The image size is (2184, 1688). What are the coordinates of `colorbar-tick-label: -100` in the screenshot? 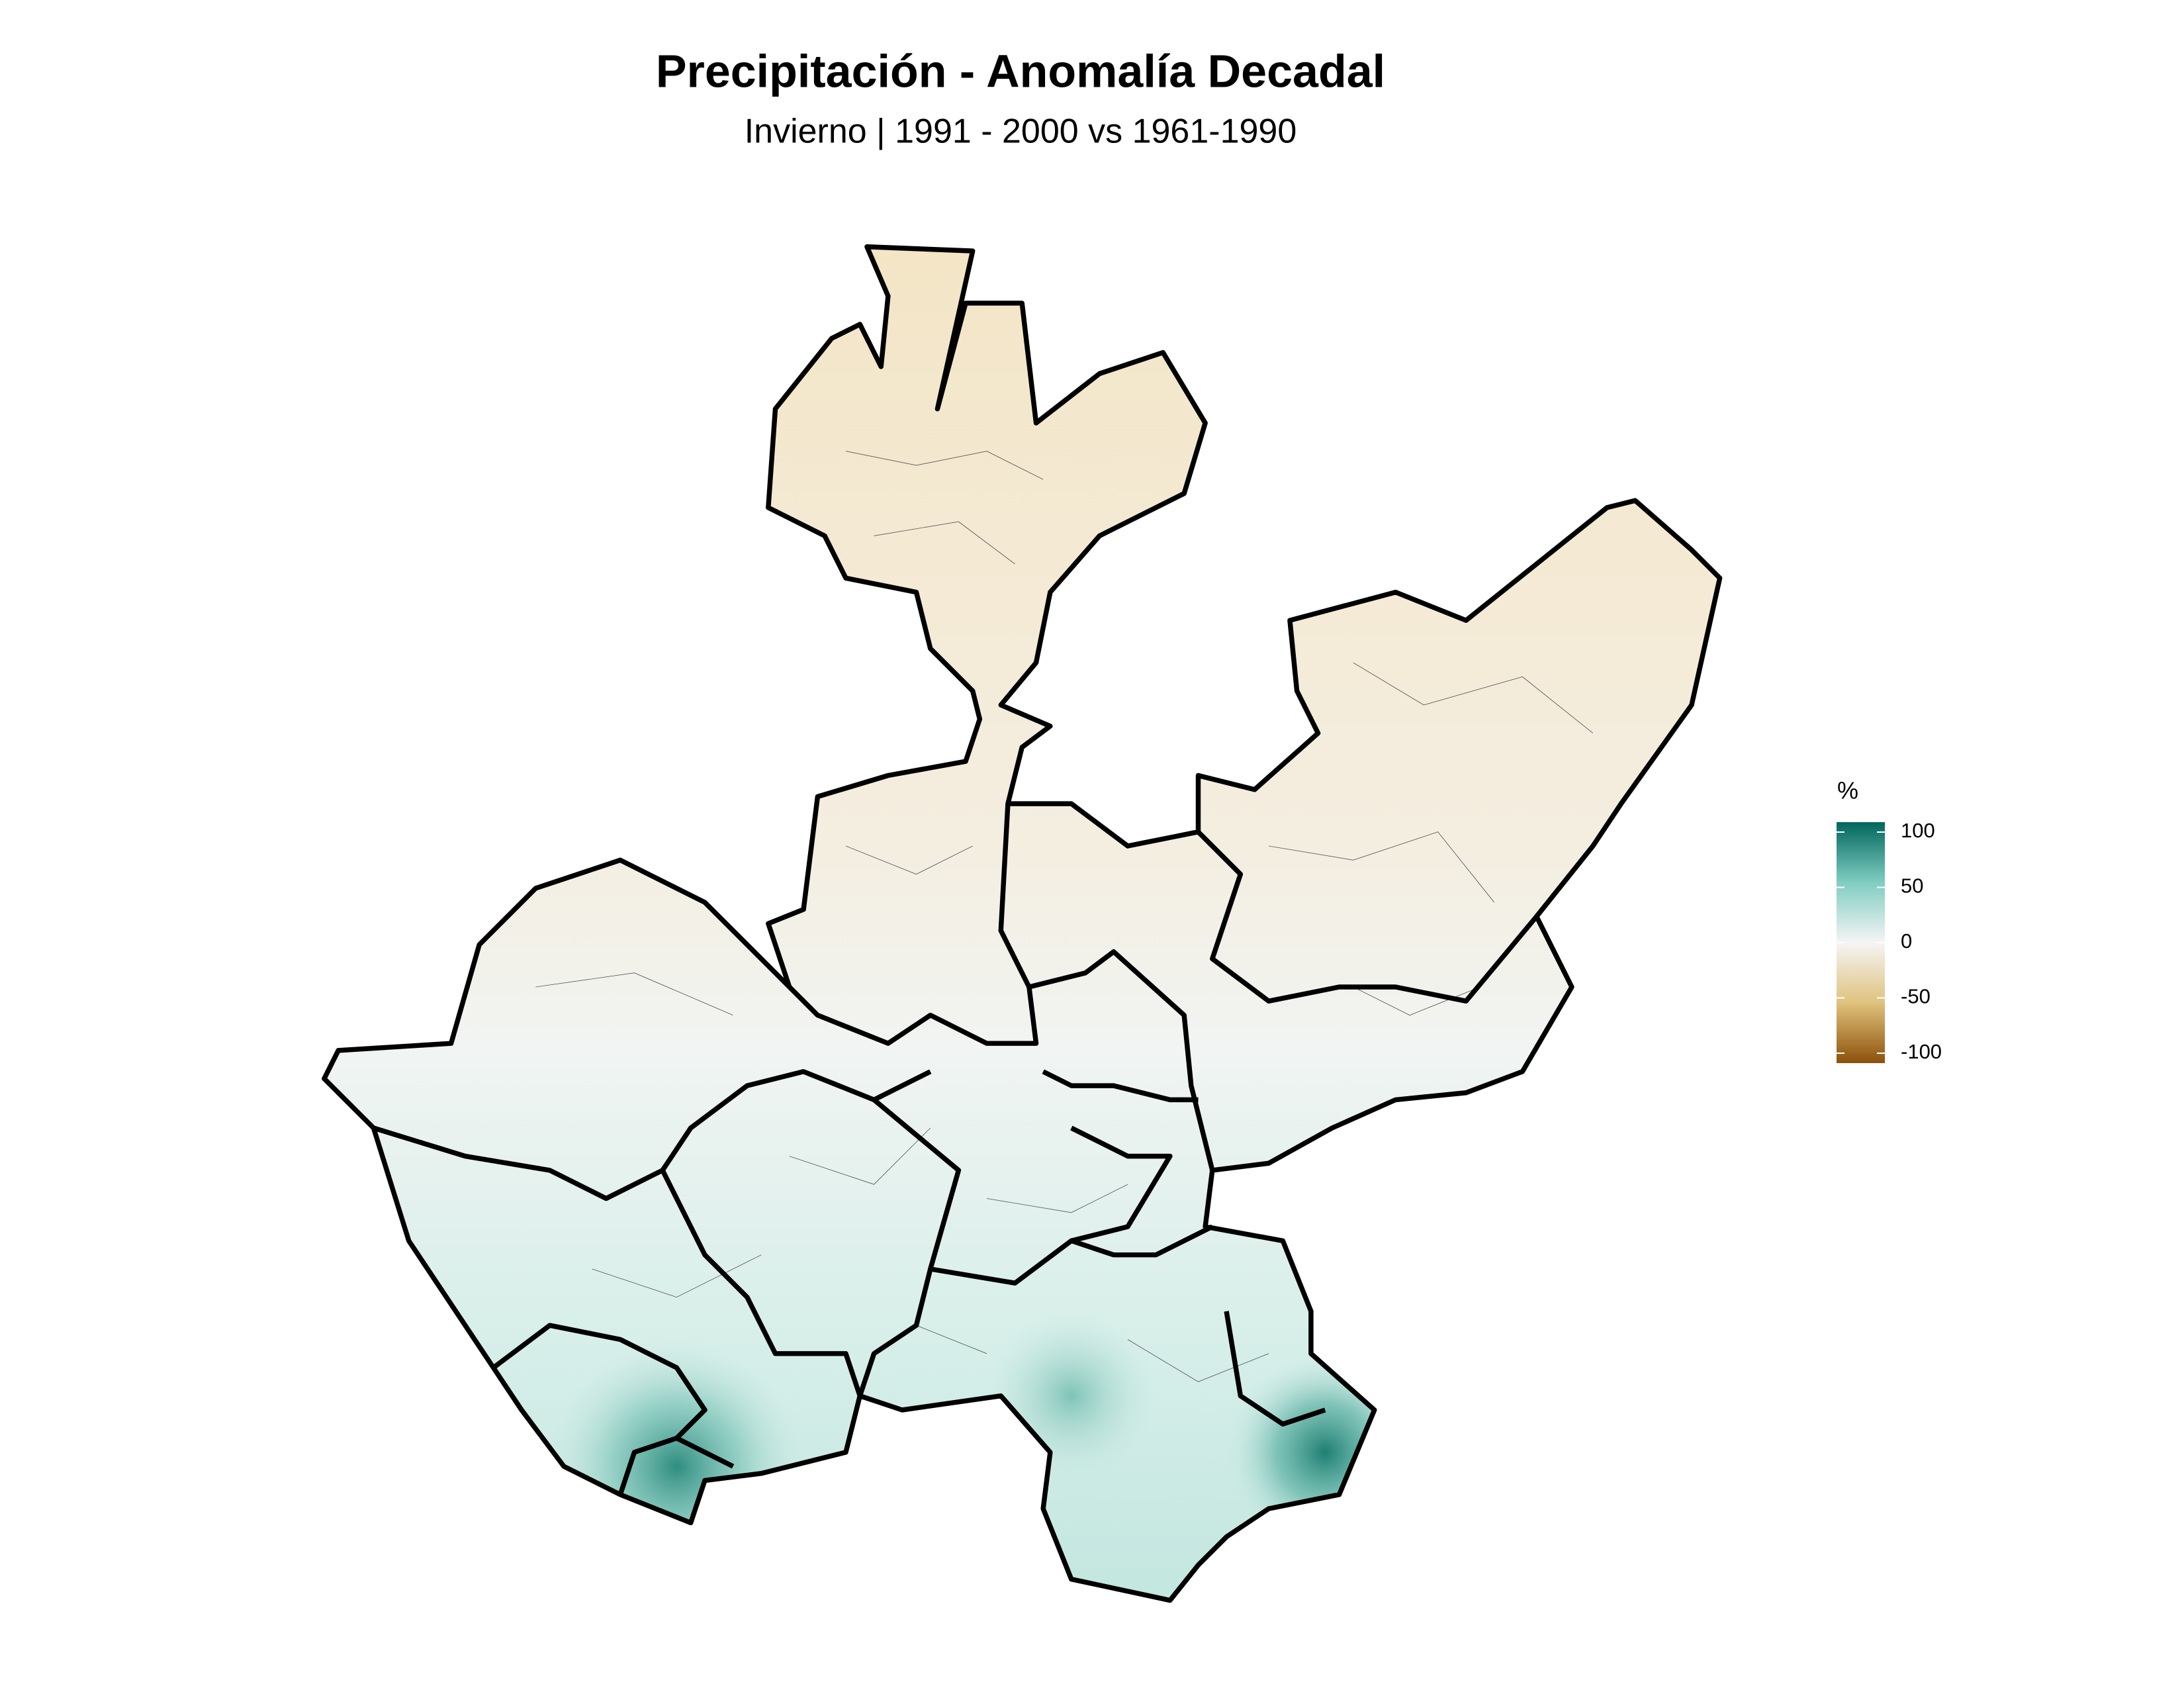 It's located at (1922, 1051).